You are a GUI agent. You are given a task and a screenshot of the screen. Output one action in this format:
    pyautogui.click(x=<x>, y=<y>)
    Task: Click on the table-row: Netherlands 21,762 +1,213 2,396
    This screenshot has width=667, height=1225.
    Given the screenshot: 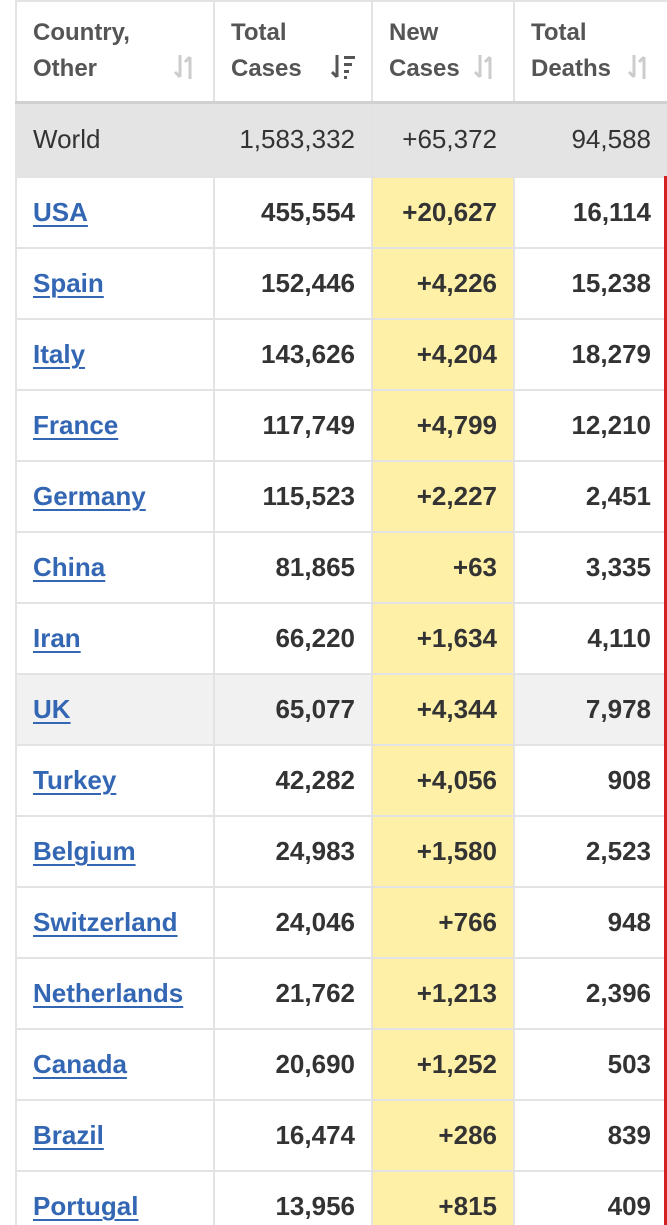 What is the action you would take?
    pyautogui.click(x=341, y=993)
    